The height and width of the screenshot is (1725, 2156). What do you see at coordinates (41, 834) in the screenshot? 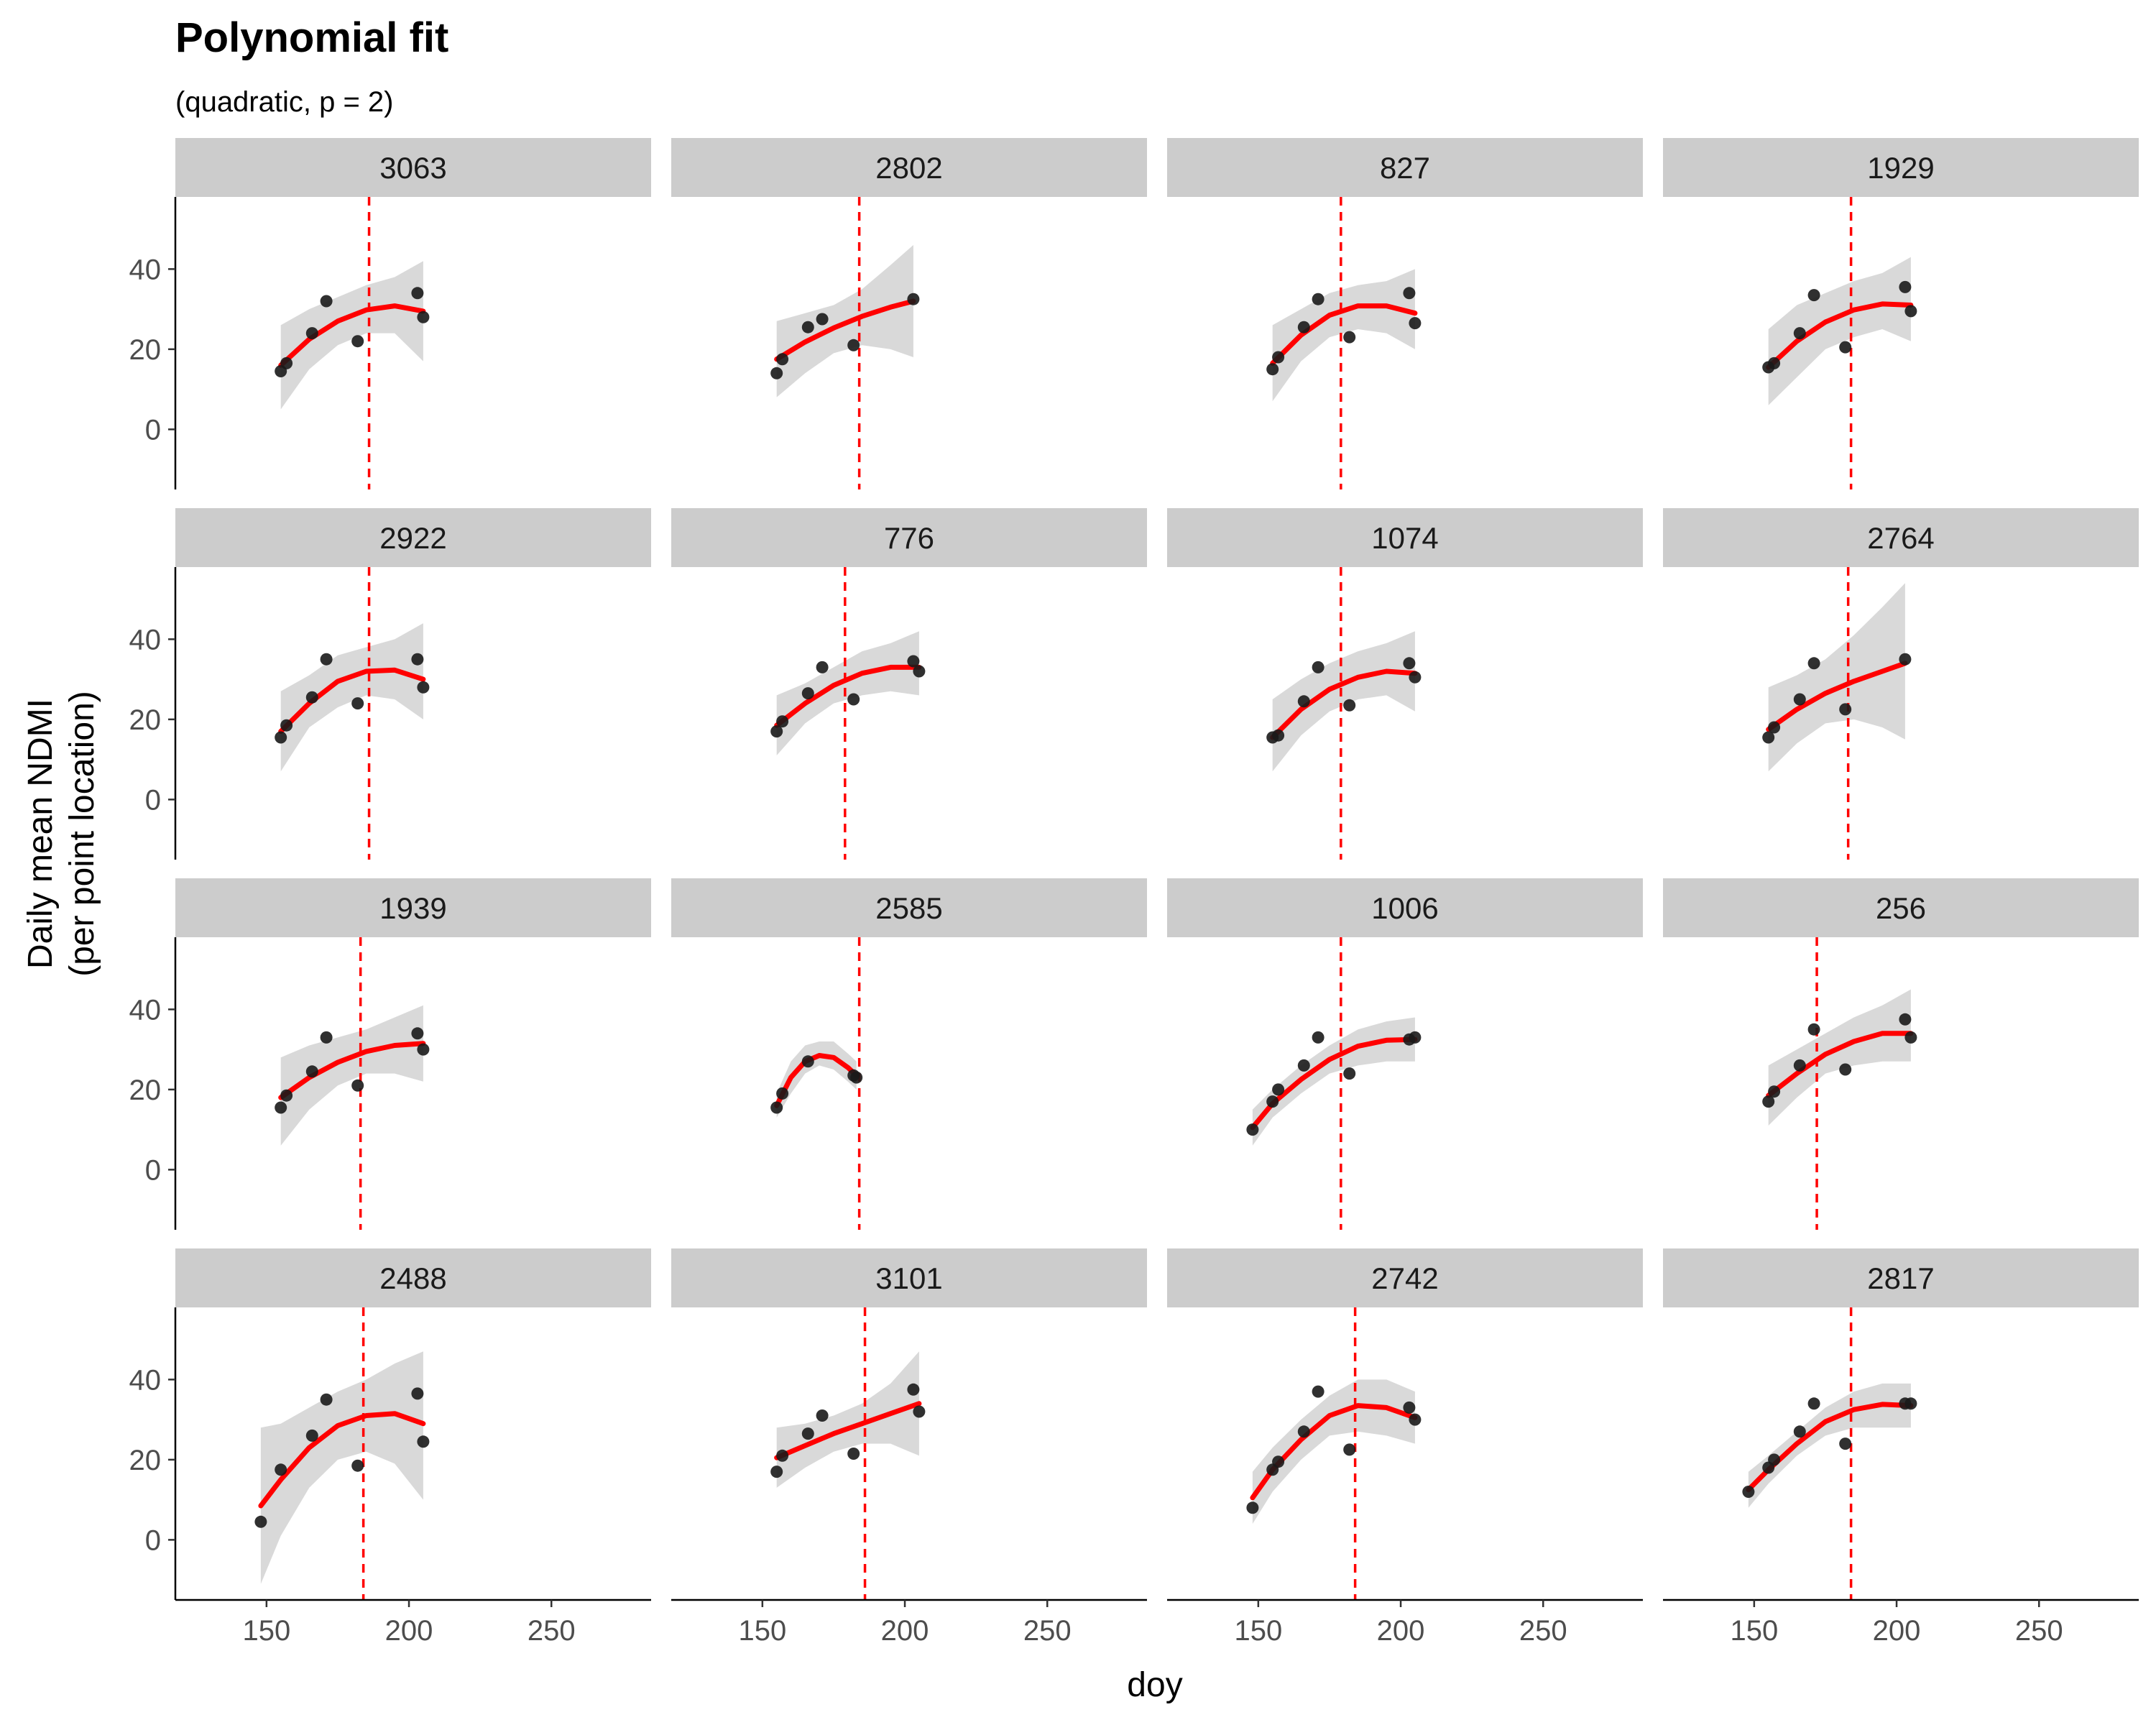
I see `y-axis-title-line-1: Daily mean NDMI` at bounding box center [41, 834].